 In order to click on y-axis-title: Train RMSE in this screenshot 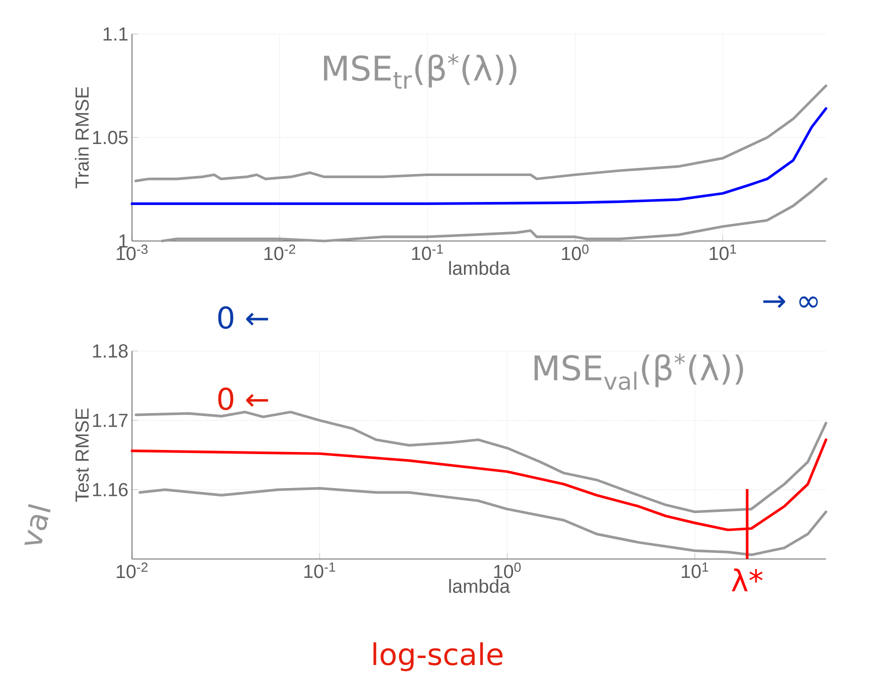, I will do `click(81, 137)`.